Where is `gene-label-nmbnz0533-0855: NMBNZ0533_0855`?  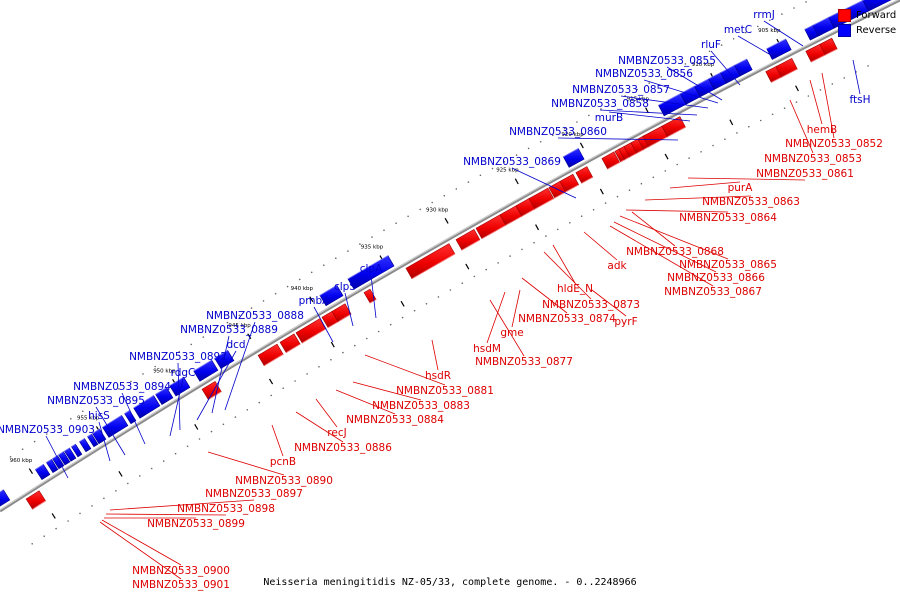 gene-label-nmbnz0533-0855: NMBNZ0533_0855 is located at coordinates (667, 61).